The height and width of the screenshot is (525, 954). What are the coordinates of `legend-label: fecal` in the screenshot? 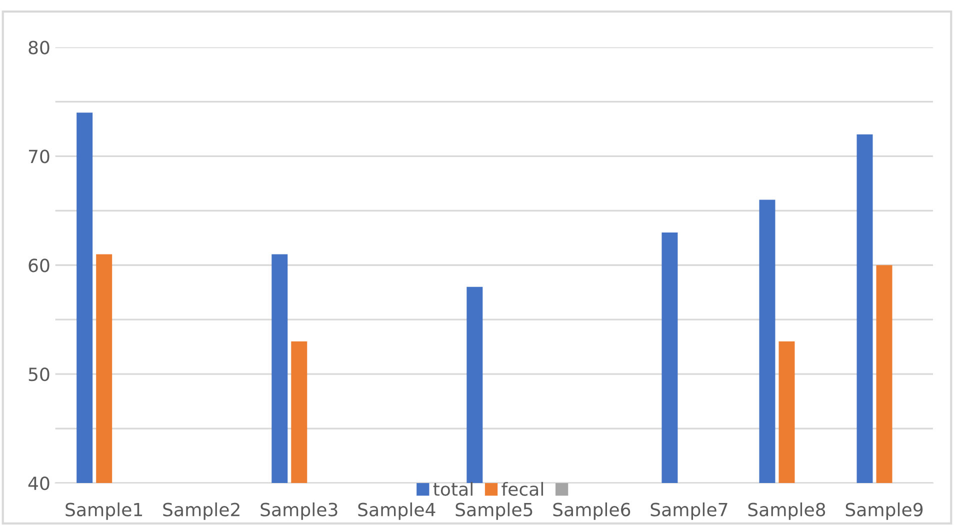 It's located at (522, 489).